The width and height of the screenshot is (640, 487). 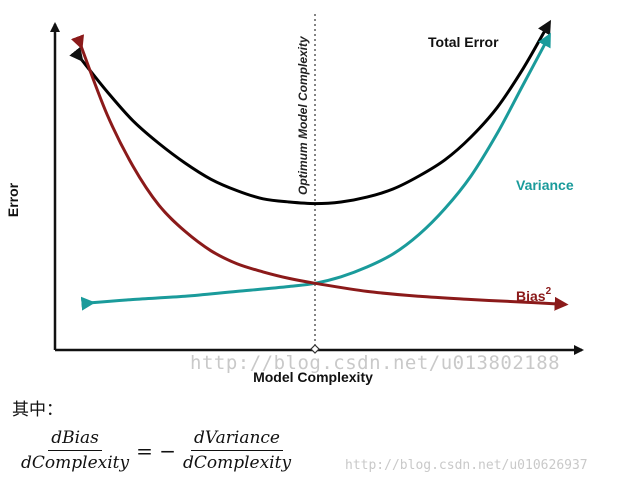 I want to click on y-axis-label: Error, so click(x=13, y=199).